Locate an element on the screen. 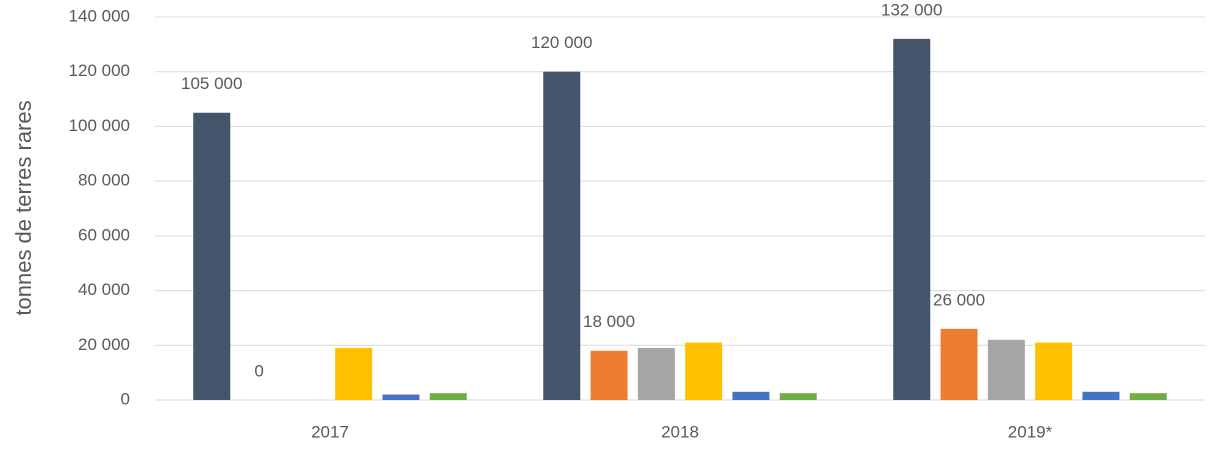 This screenshot has width=1230, height=463. data-label: 0 is located at coordinates (258, 370).